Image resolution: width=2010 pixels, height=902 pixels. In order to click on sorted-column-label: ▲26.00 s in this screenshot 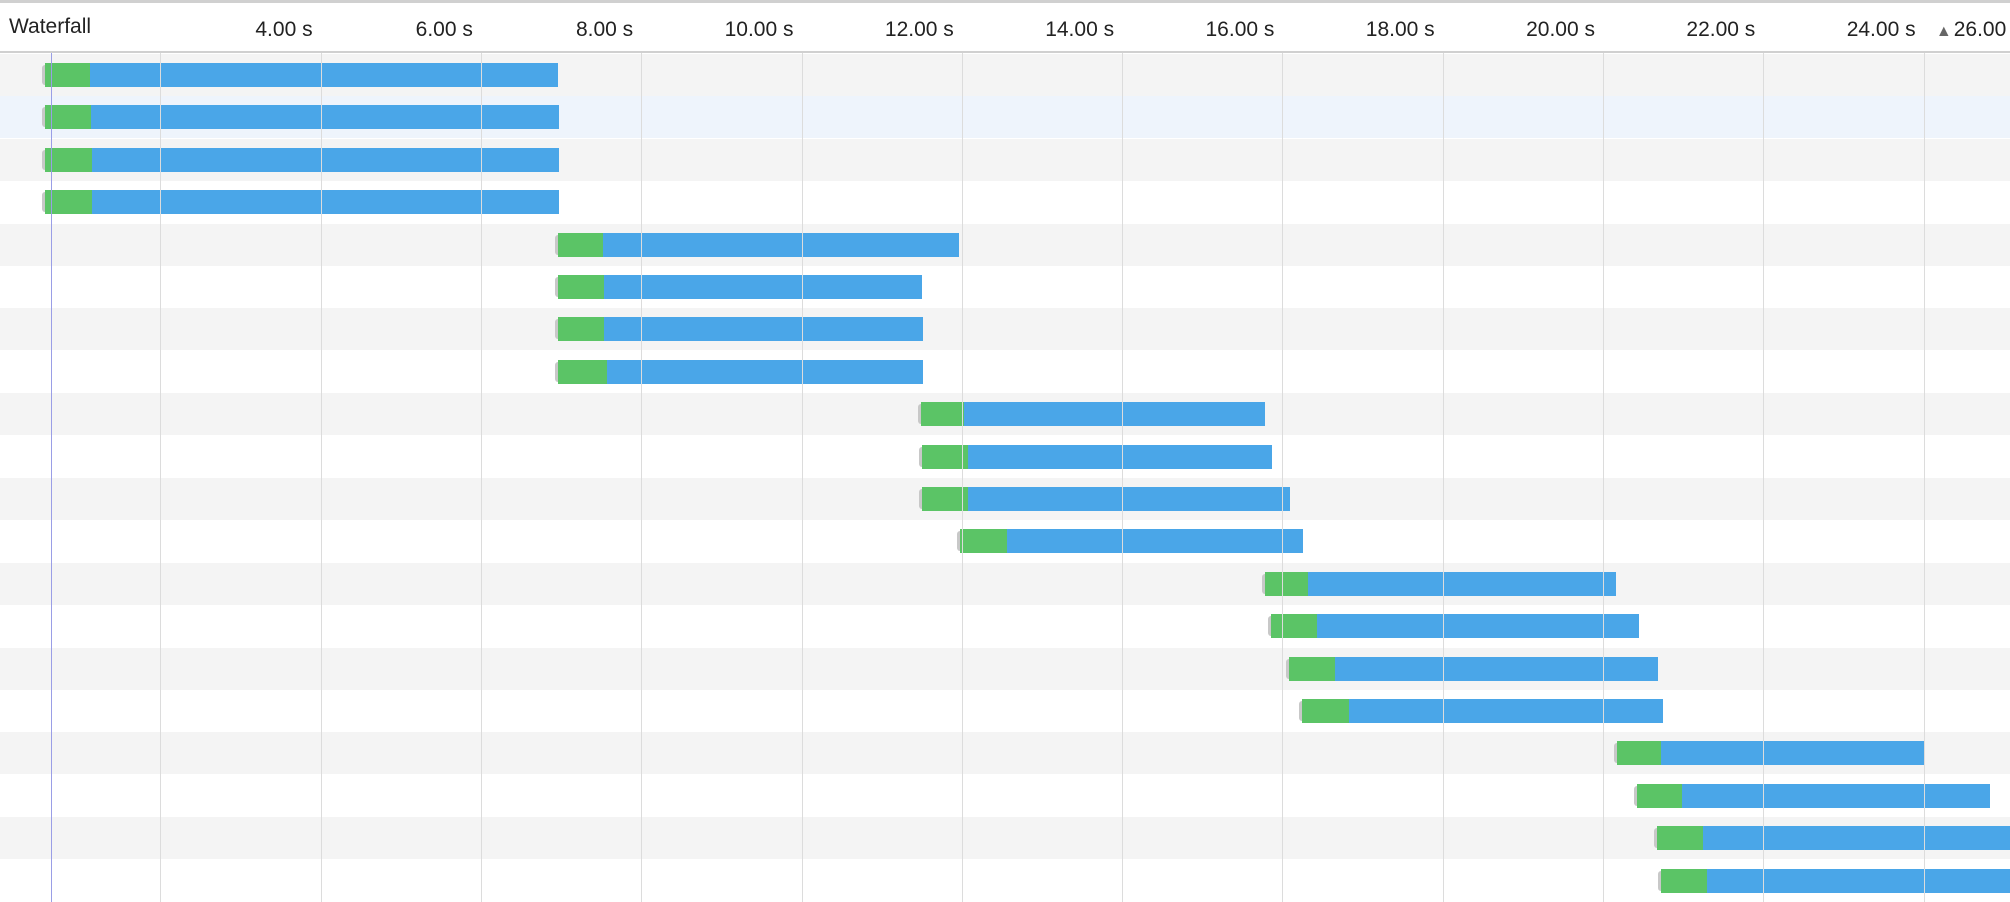, I will do `click(1973, 30)`.